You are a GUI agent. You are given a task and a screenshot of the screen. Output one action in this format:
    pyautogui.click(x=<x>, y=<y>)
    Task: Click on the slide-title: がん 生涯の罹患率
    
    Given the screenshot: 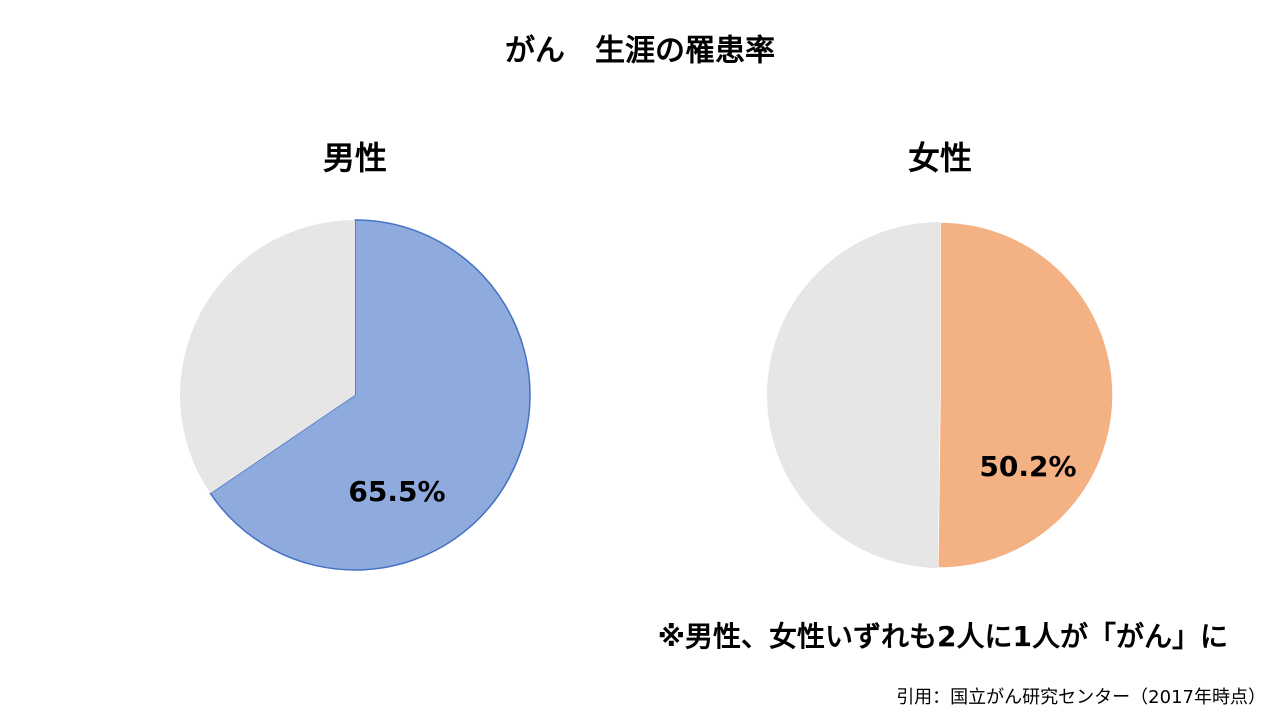 What is the action you would take?
    pyautogui.click(x=640, y=51)
    